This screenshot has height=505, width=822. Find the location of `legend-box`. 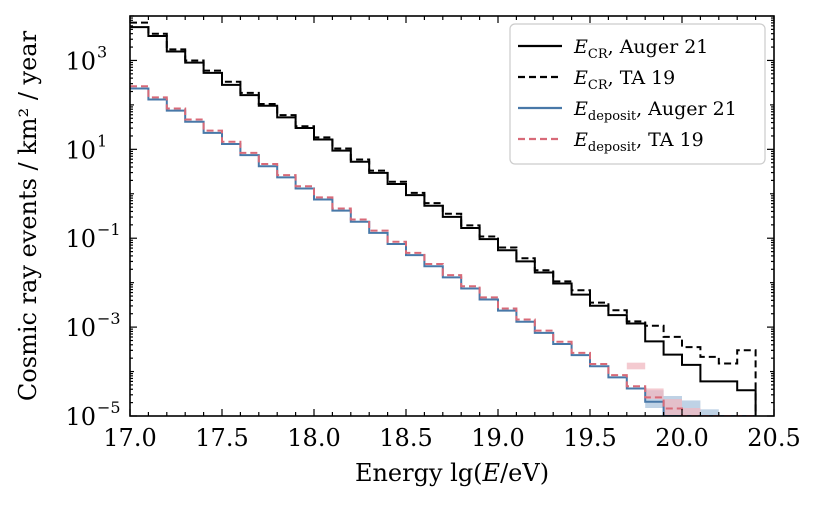

legend-box is located at coordinates (637, 94).